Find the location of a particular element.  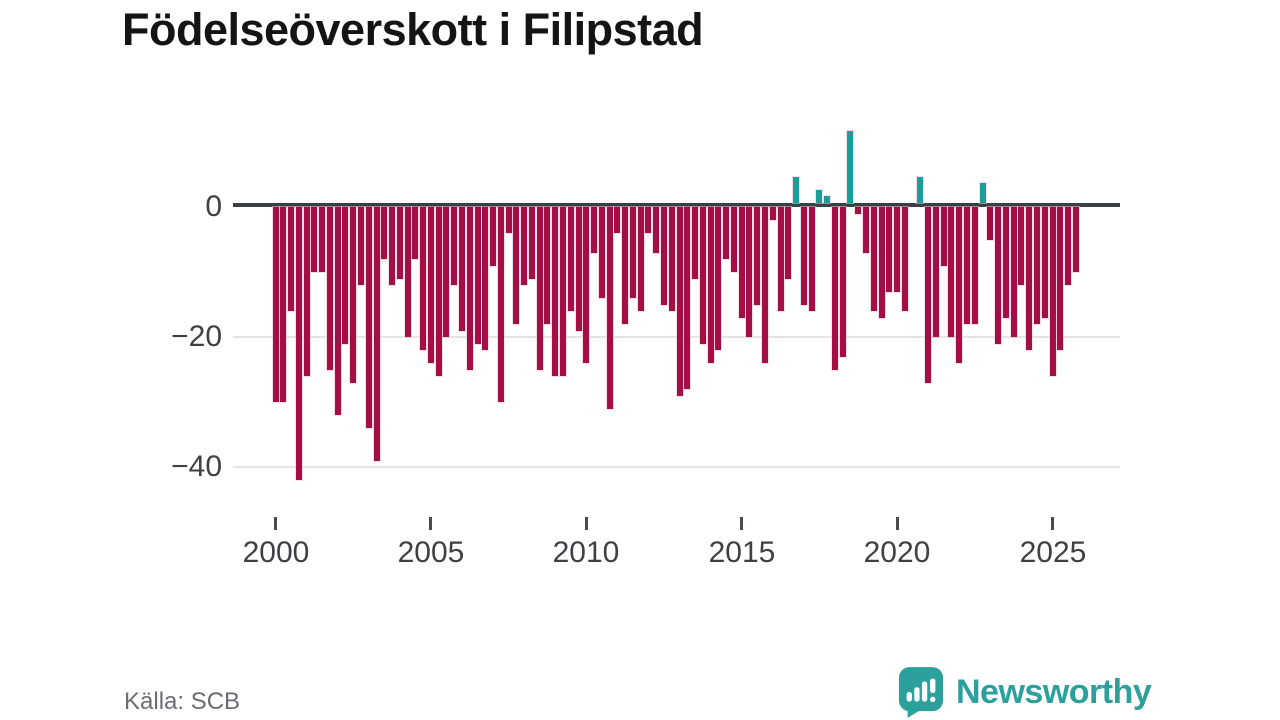

bar-2011Q1 is located at coordinates (617, 220).